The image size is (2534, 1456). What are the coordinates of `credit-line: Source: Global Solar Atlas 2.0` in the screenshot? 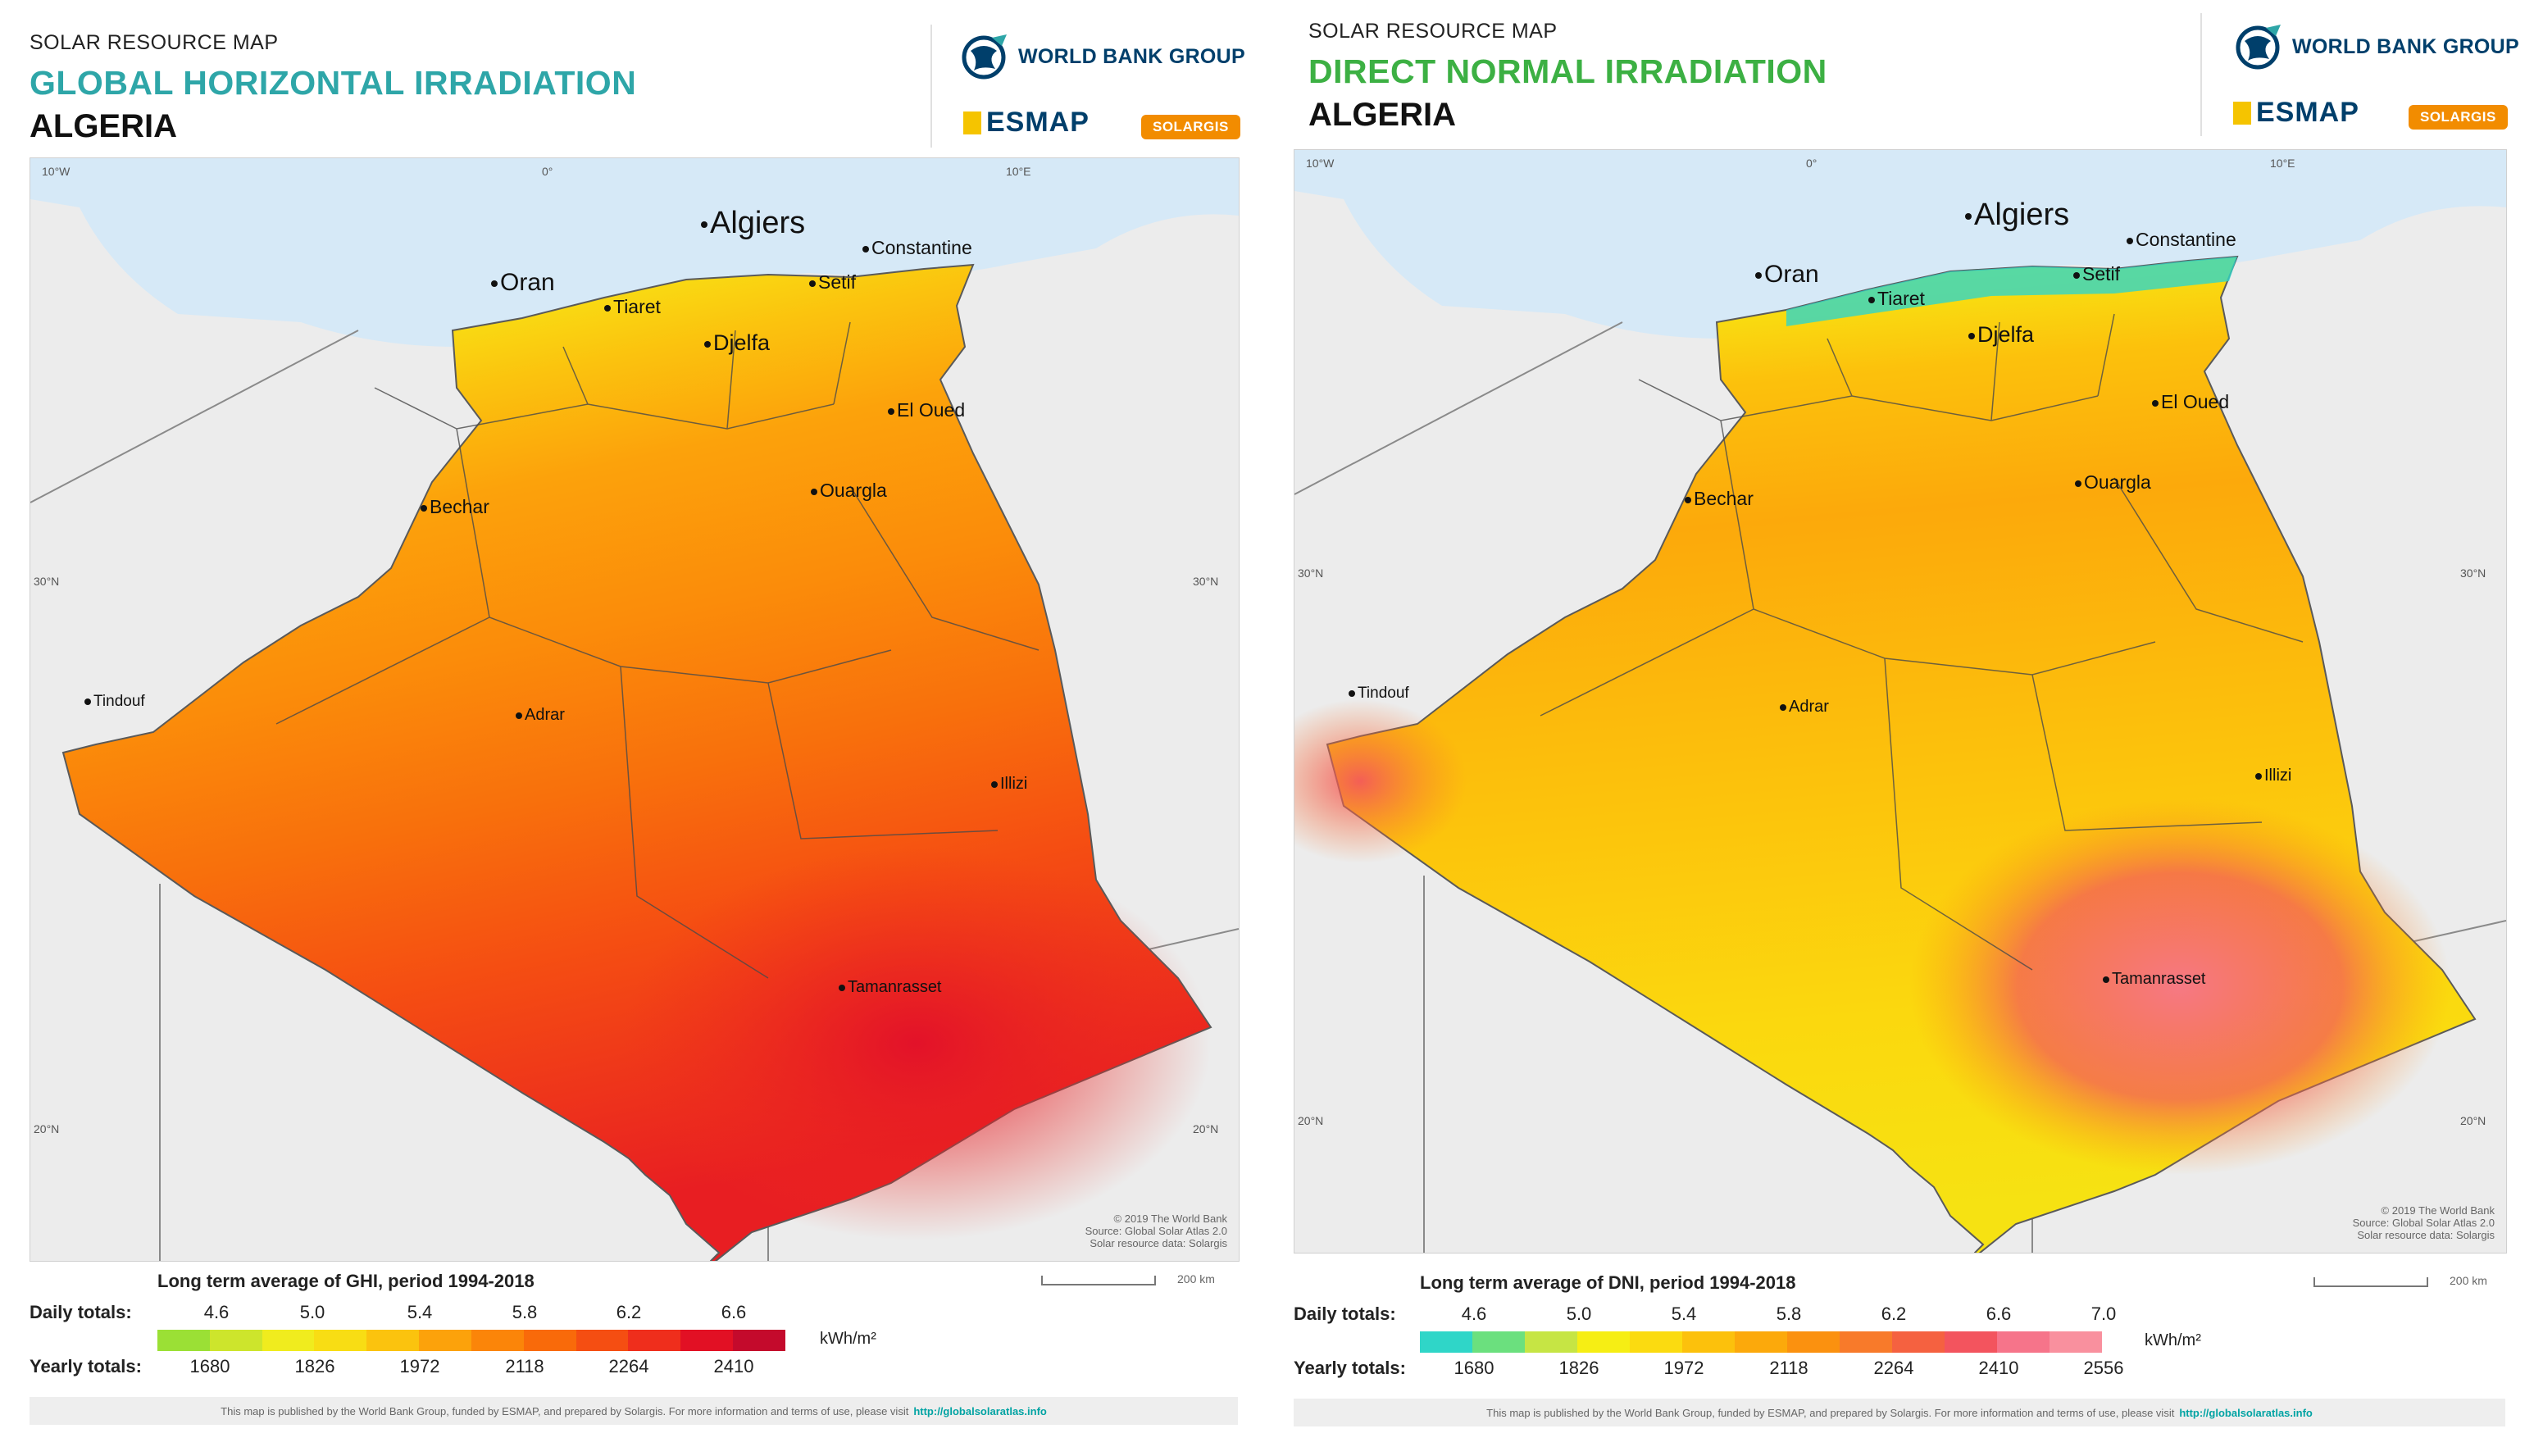 It's located at (2424, 1223).